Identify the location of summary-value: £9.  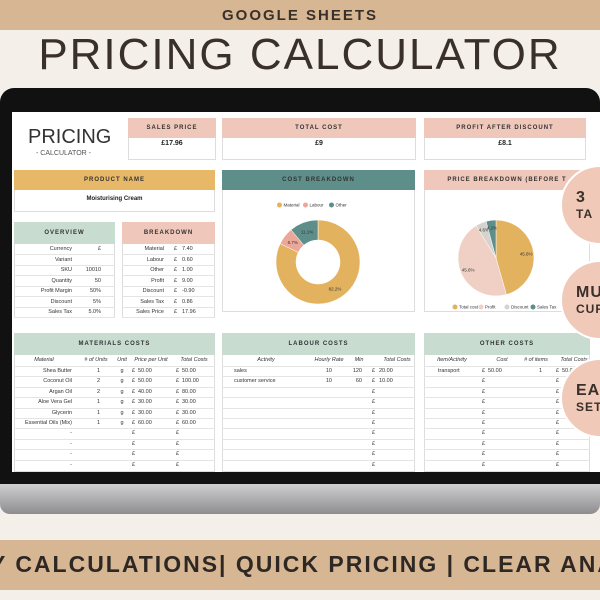
(319, 143).